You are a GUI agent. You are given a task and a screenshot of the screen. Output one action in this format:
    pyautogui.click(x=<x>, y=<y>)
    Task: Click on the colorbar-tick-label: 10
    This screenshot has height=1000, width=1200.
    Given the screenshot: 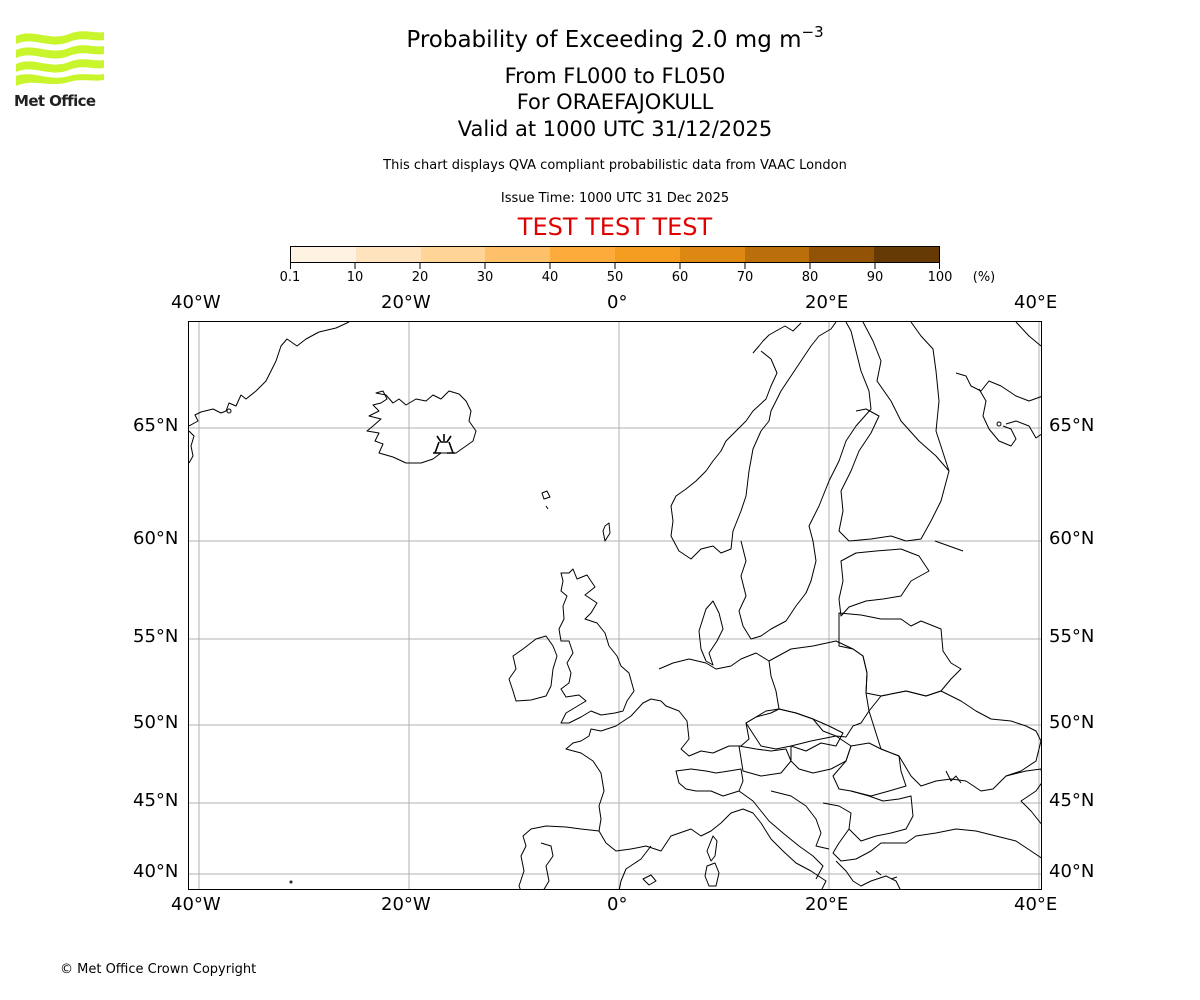 What is the action you would take?
    pyautogui.click(x=355, y=277)
    